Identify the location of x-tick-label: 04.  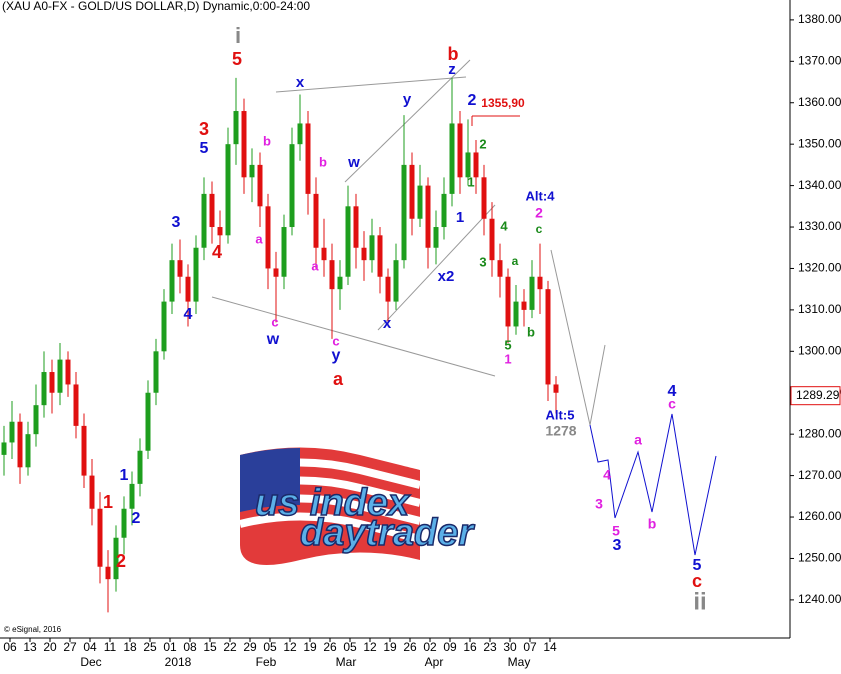
(90, 647).